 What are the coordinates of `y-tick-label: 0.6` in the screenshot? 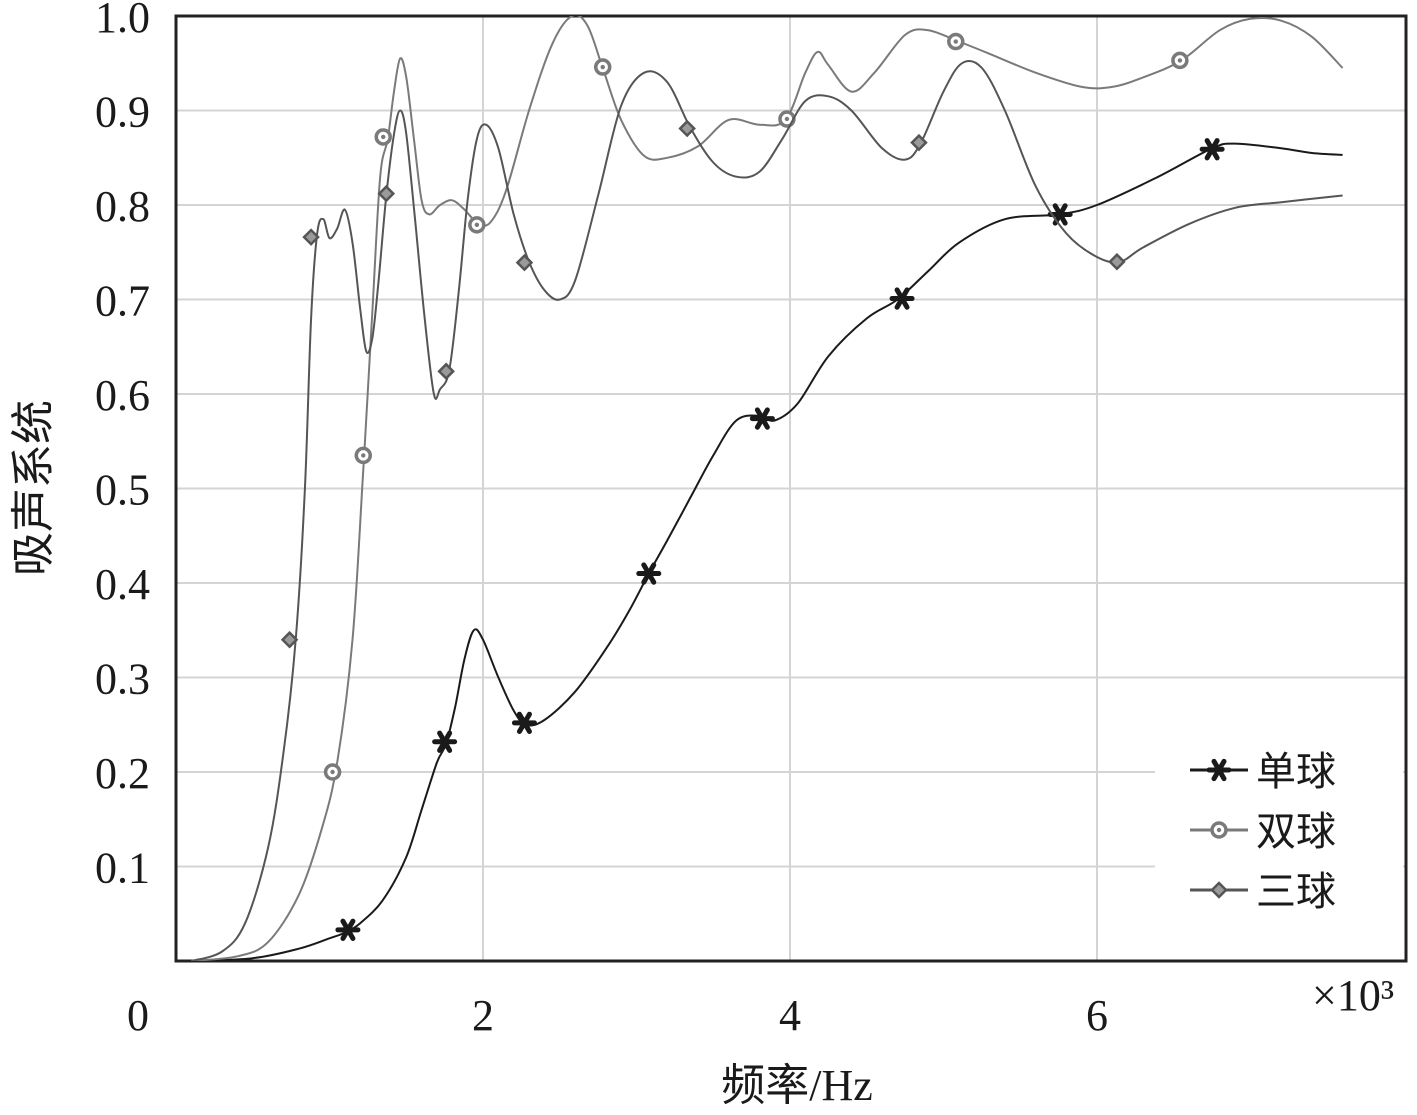 It's located at (122, 395).